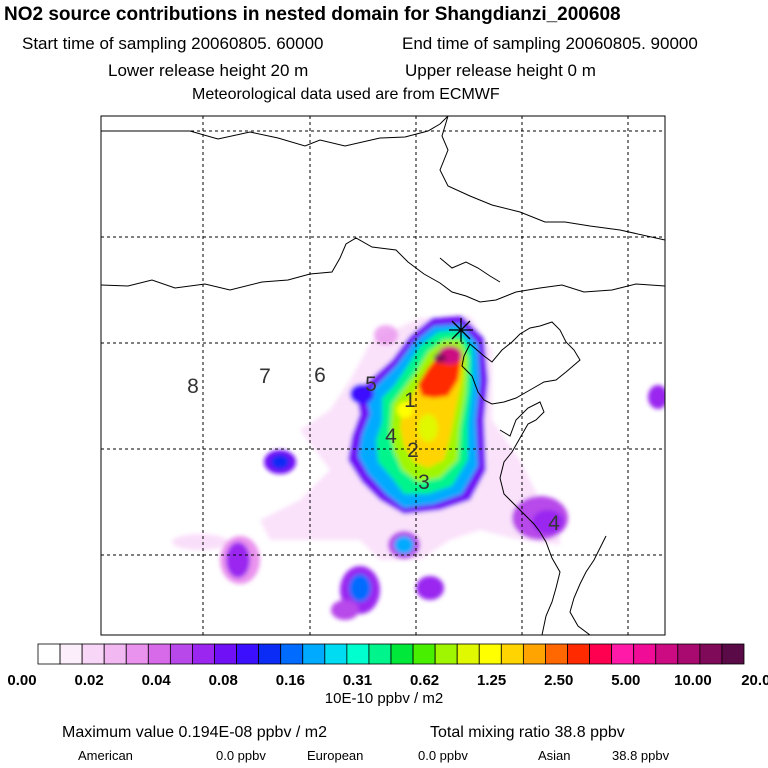  Describe the element at coordinates (625, 680) in the screenshot. I see `colorbar-tick-label: 5.00` at that location.